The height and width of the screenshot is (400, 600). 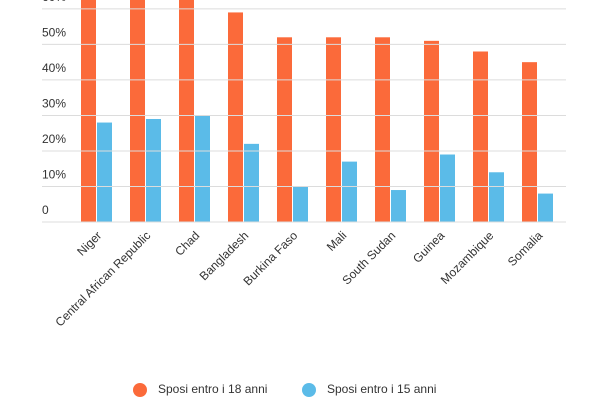 I want to click on y-tick-label: 30%, so click(x=54, y=104).